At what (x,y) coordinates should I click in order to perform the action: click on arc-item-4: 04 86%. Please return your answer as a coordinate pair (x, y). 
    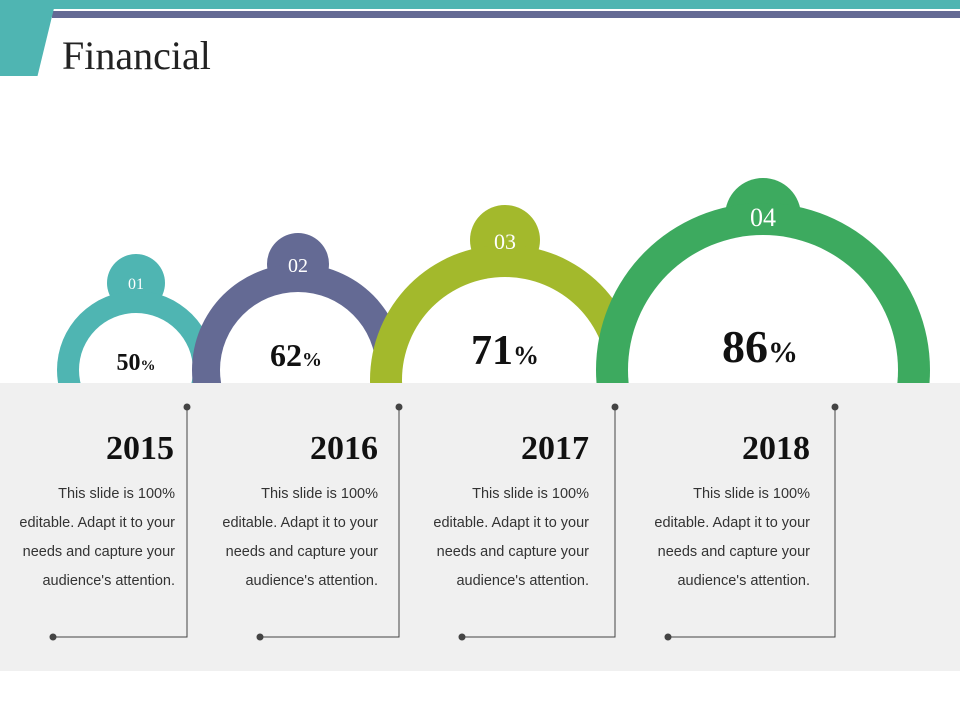
    Looking at the image, I should click on (763, 289).